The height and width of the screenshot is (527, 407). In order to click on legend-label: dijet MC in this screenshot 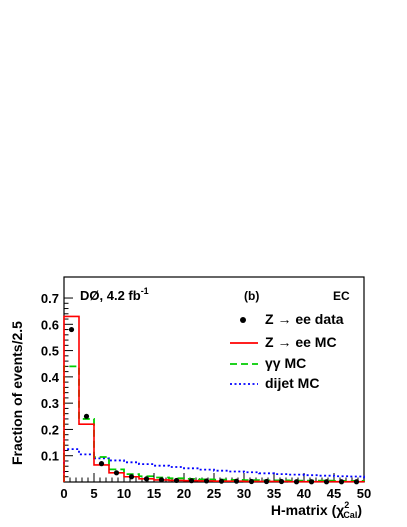, I will do `click(292, 383)`.